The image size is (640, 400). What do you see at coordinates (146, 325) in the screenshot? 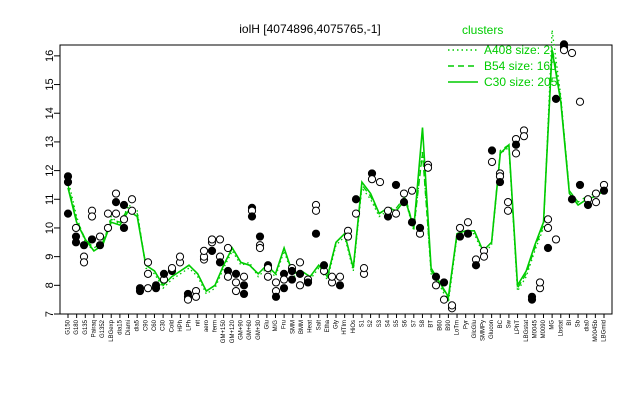
I see `x-tick-label: C90` at bounding box center [146, 325].